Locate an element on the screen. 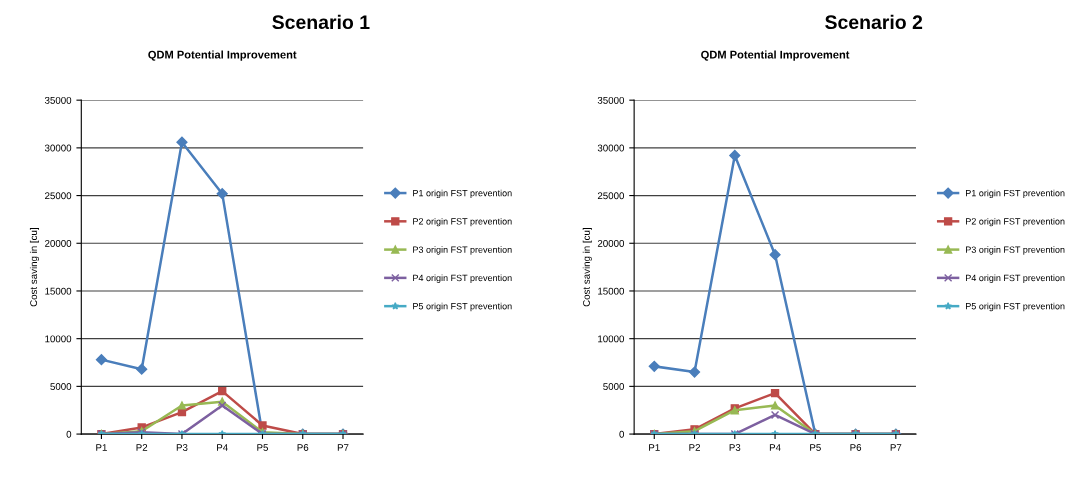  chart-title: Scenario 1 is located at coordinates (321, 22).